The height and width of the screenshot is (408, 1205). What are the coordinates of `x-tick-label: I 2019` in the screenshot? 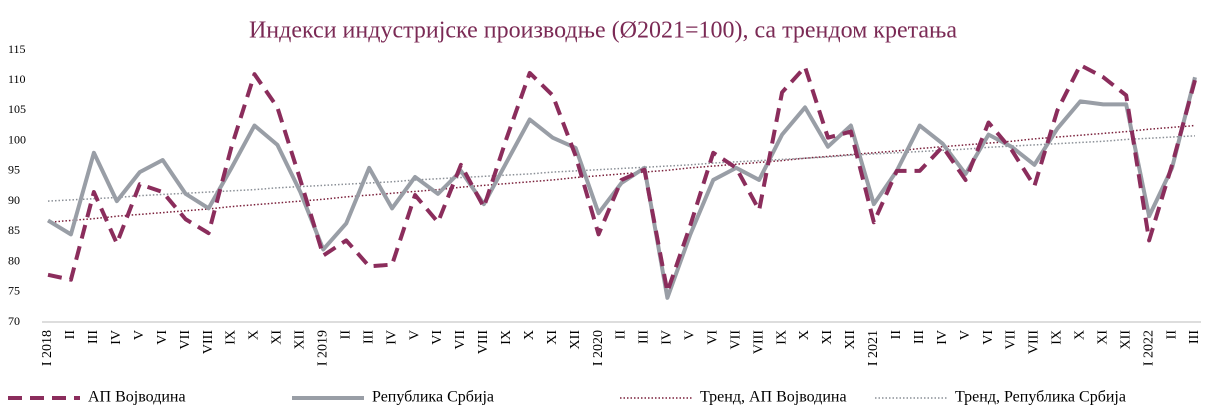 It's located at (322, 348).